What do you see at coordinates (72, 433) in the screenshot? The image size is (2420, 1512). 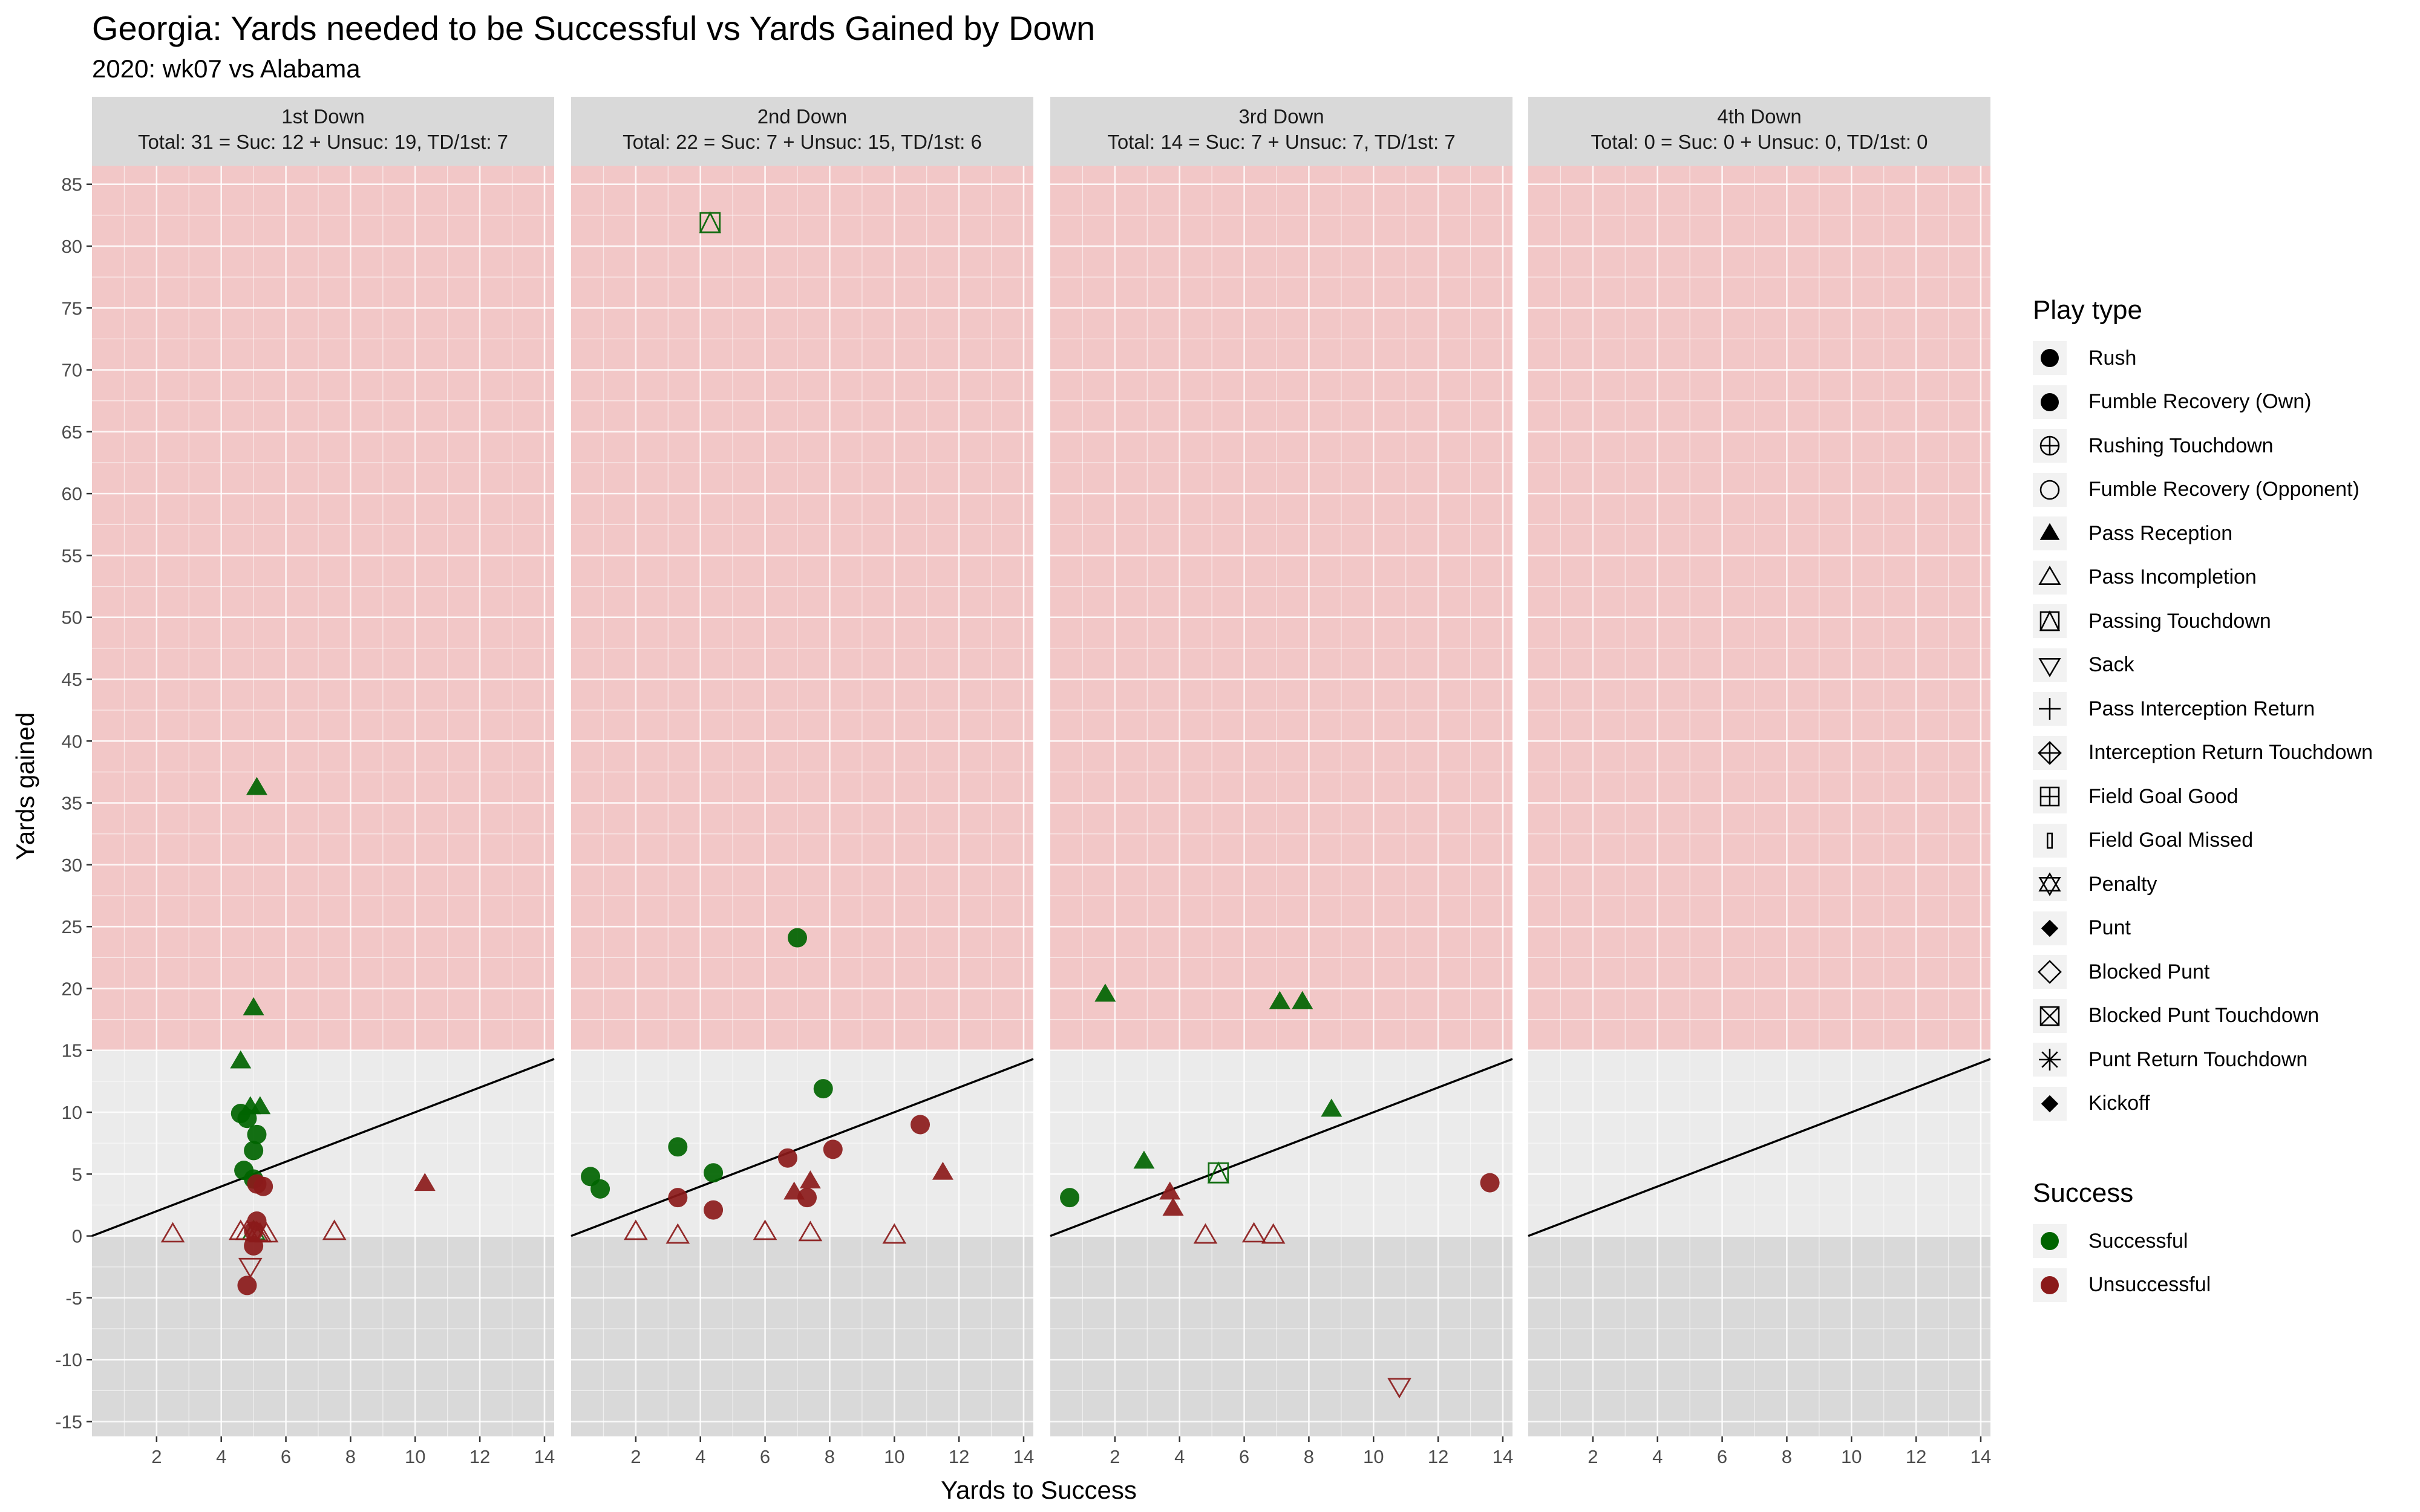 I see `y-tick-label: 65` at bounding box center [72, 433].